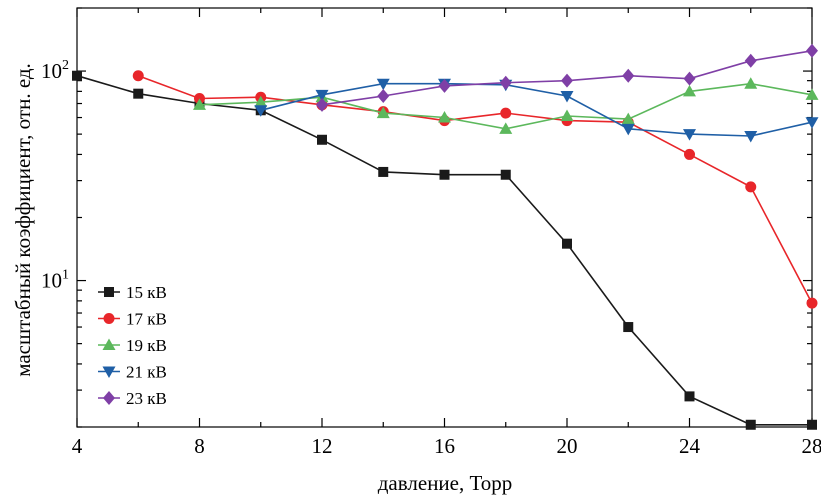 The image size is (821, 497). Describe the element at coordinates (55, 280) in the screenshot. I see `y-tick-label: 10¹` at that location.